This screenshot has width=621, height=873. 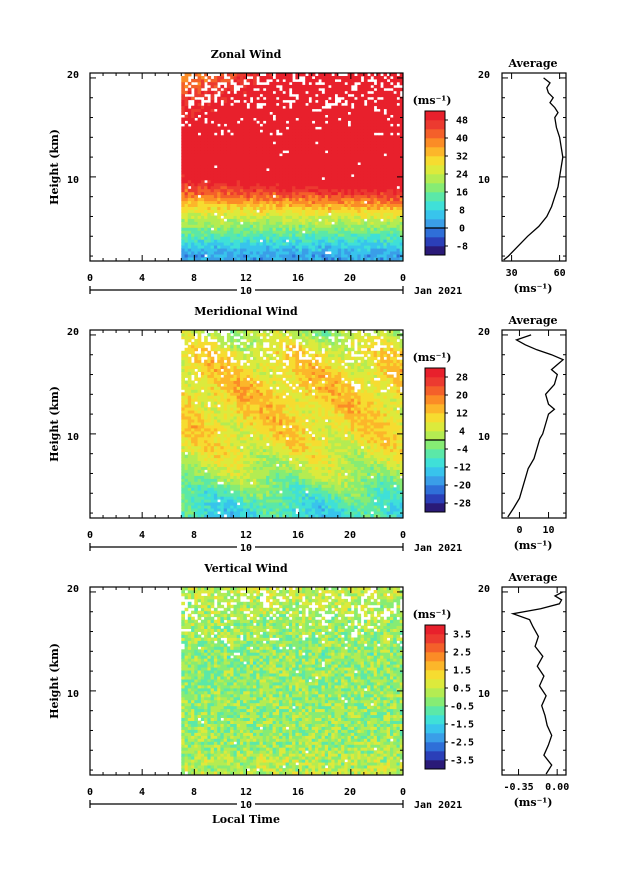 I want to click on zonal-average-xlabel: (ms⁻¹), so click(x=533, y=288).